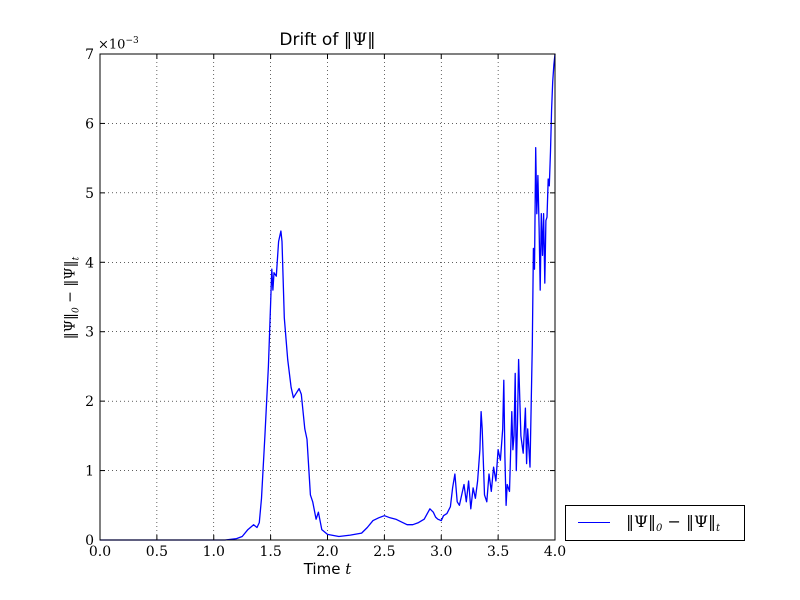 The height and width of the screenshot is (600, 800). I want to click on x-tick-label: 0.0, so click(100, 552).